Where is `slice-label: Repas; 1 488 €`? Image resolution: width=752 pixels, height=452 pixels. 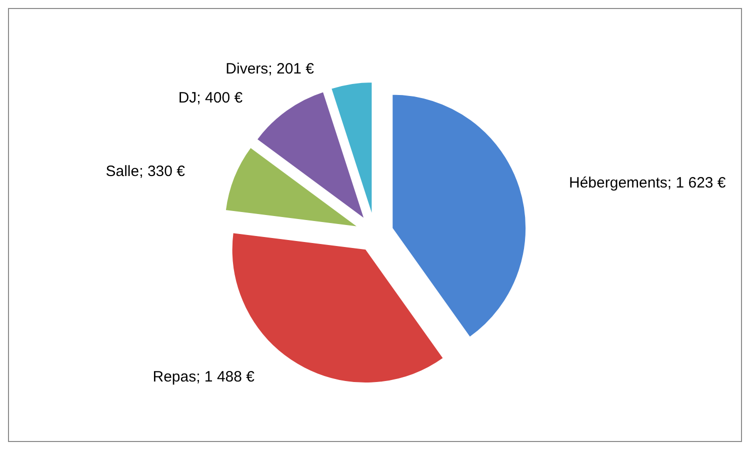 slice-label: Repas; 1 488 € is located at coordinates (204, 377).